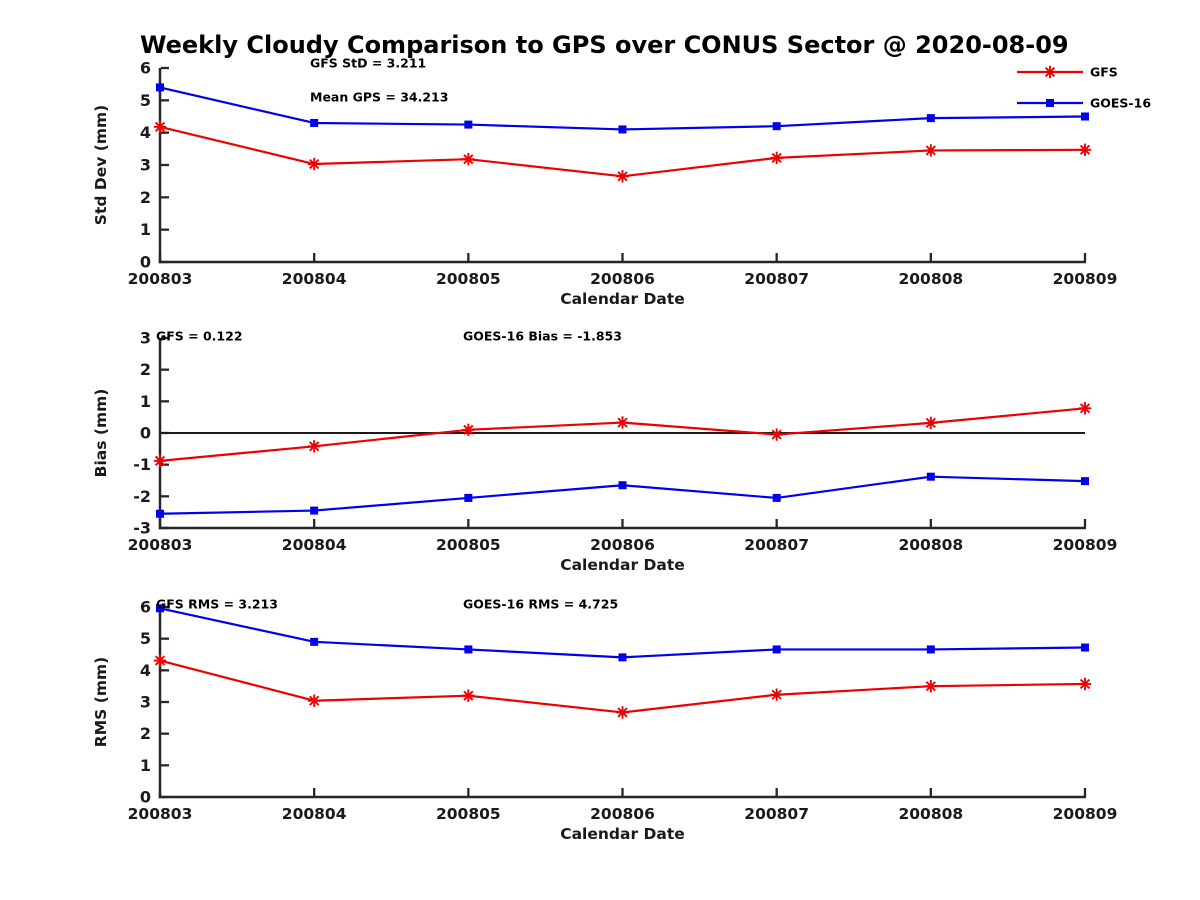 The height and width of the screenshot is (900, 1200). What do you see at coordinates (622, 151) in the screenshot?
I see `subplot-std-dev-gfs-line` at bounding box center [622, 151].